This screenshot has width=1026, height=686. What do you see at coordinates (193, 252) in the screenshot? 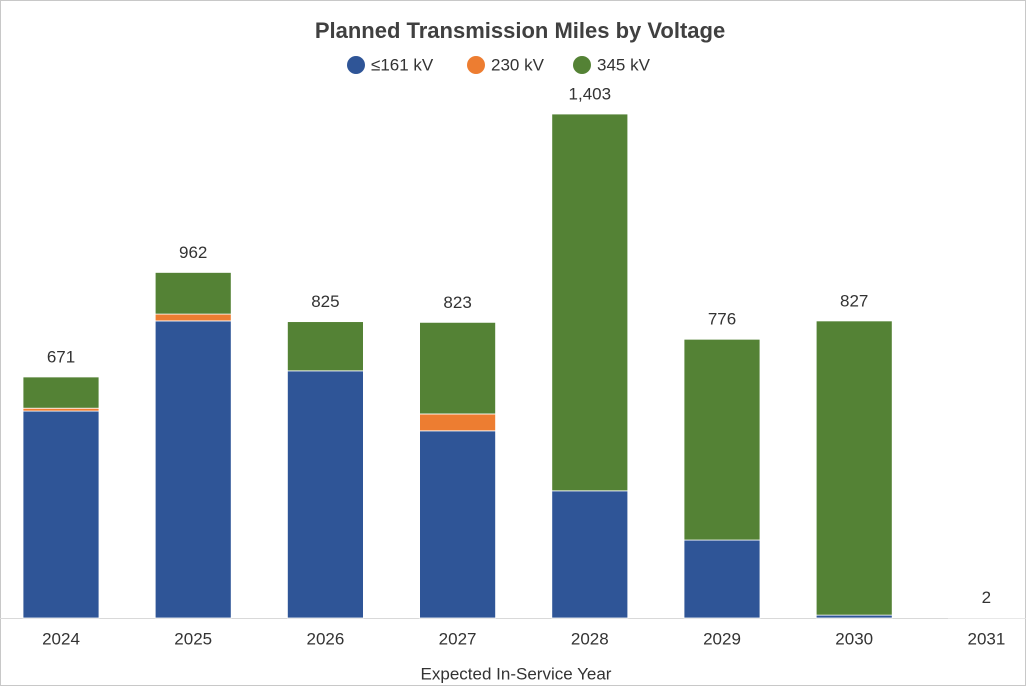
I see `total-label: 962` at bounding box center [193, 252].